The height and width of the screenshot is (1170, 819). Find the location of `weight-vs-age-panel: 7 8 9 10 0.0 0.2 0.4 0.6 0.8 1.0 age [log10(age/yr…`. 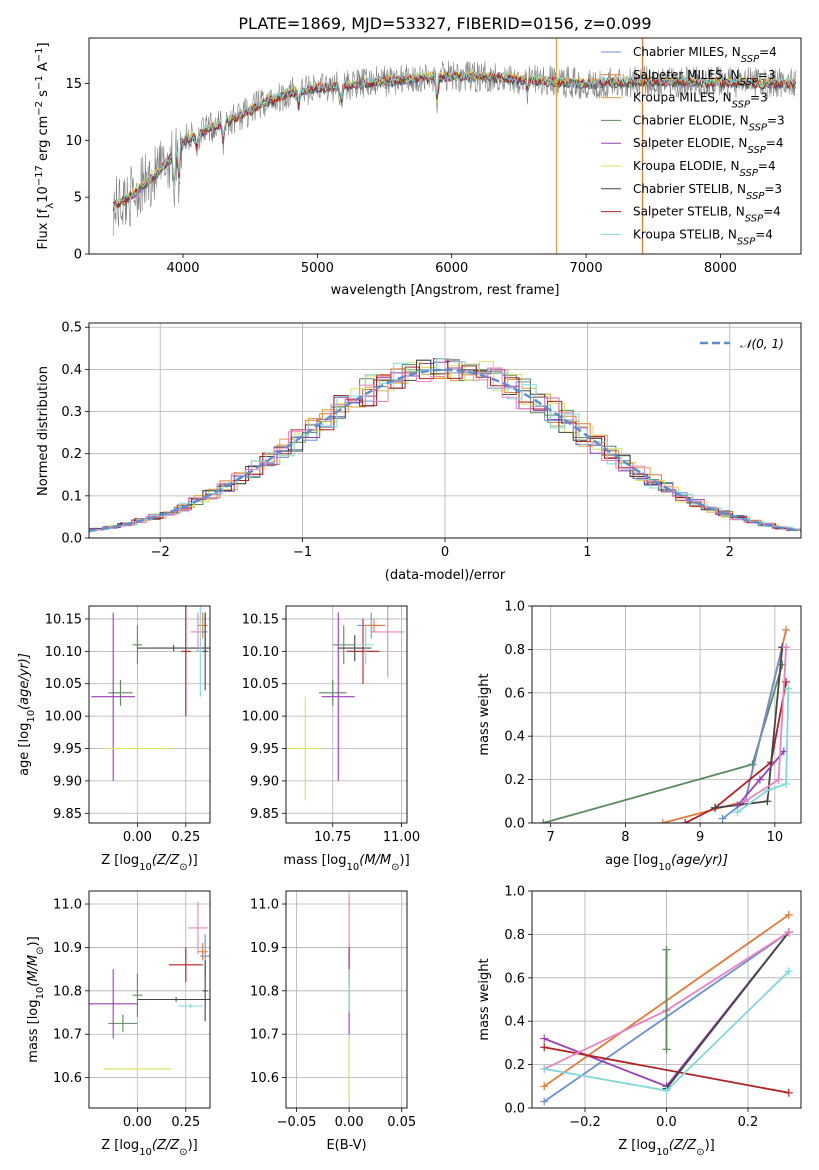

weight-vs-age-panel: 7 8 9 10 0.0 0.2 0.4 0.6 0.8 1.0 age [log10(age/yr… is located at coordinates (639, 736).